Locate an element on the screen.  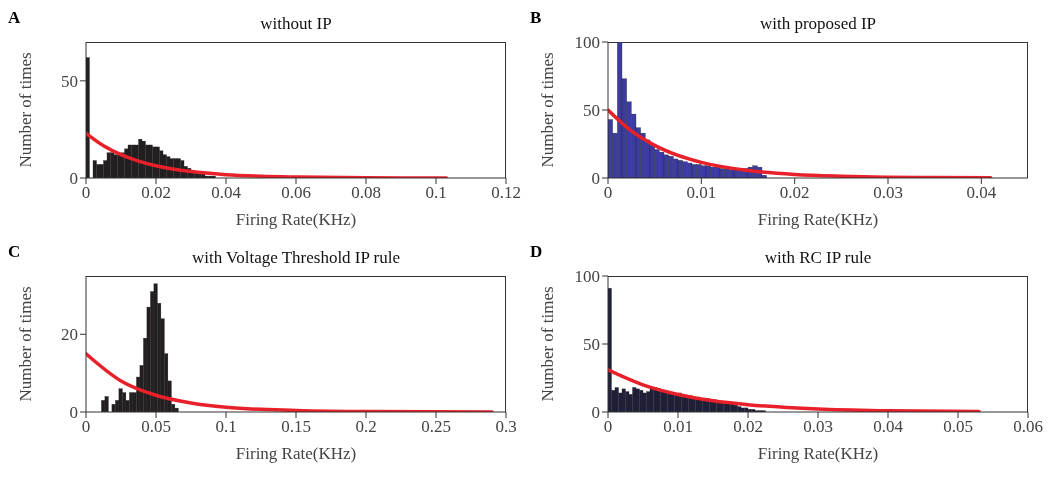
text: B is located at coordinates (536, 18).